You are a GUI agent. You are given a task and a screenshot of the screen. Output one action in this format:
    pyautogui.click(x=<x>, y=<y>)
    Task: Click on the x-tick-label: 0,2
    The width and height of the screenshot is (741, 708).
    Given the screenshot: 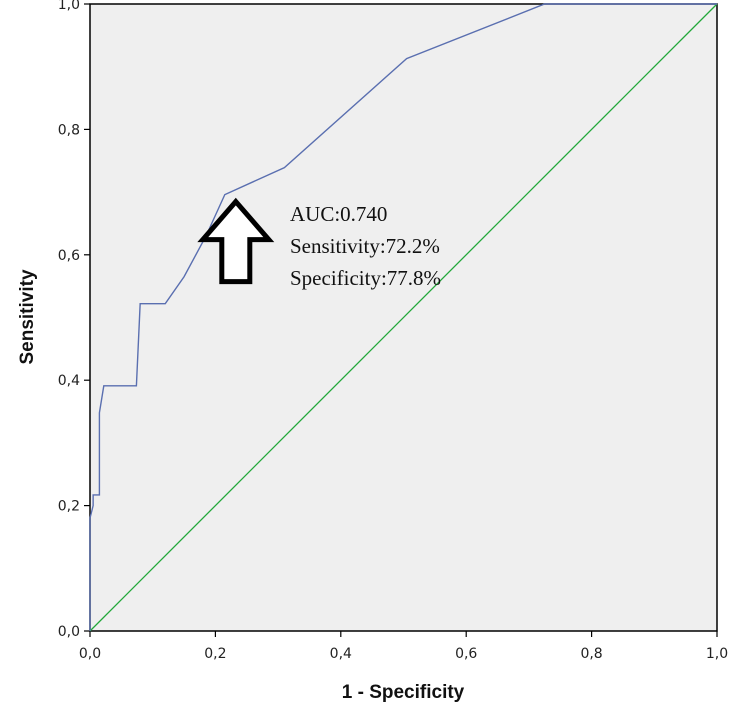 What is the action you would take?
    pyautogui.click(x=215, y=654)
    